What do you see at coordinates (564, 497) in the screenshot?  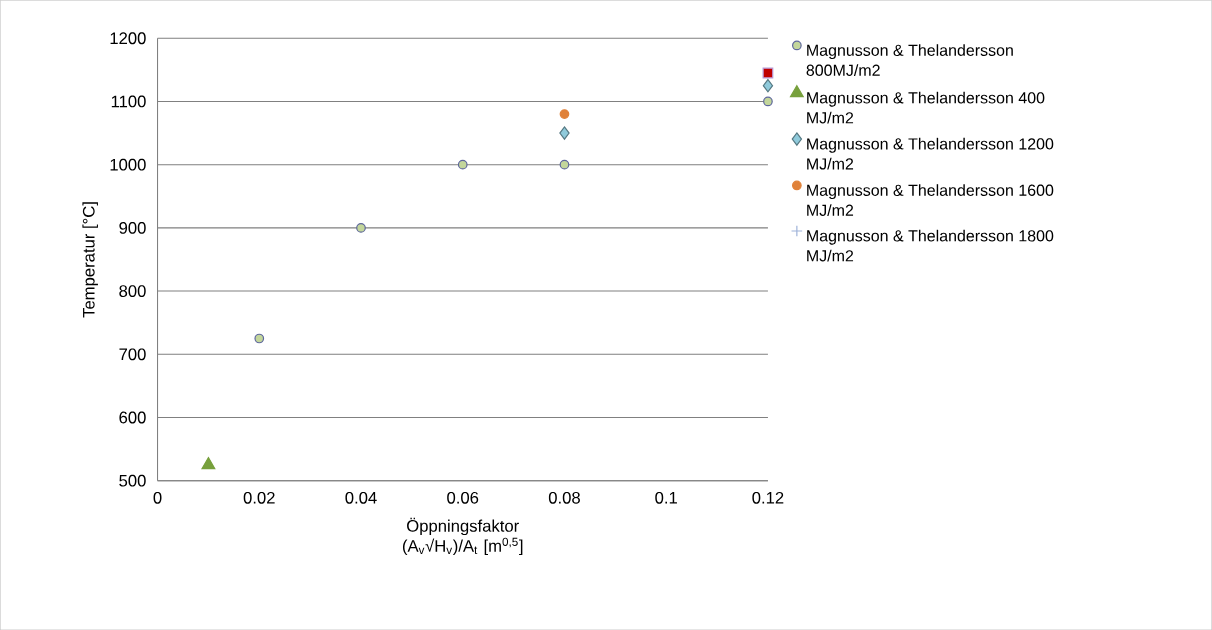 I see `x-tick-label: 0.08` at bounding box center [564, 497].